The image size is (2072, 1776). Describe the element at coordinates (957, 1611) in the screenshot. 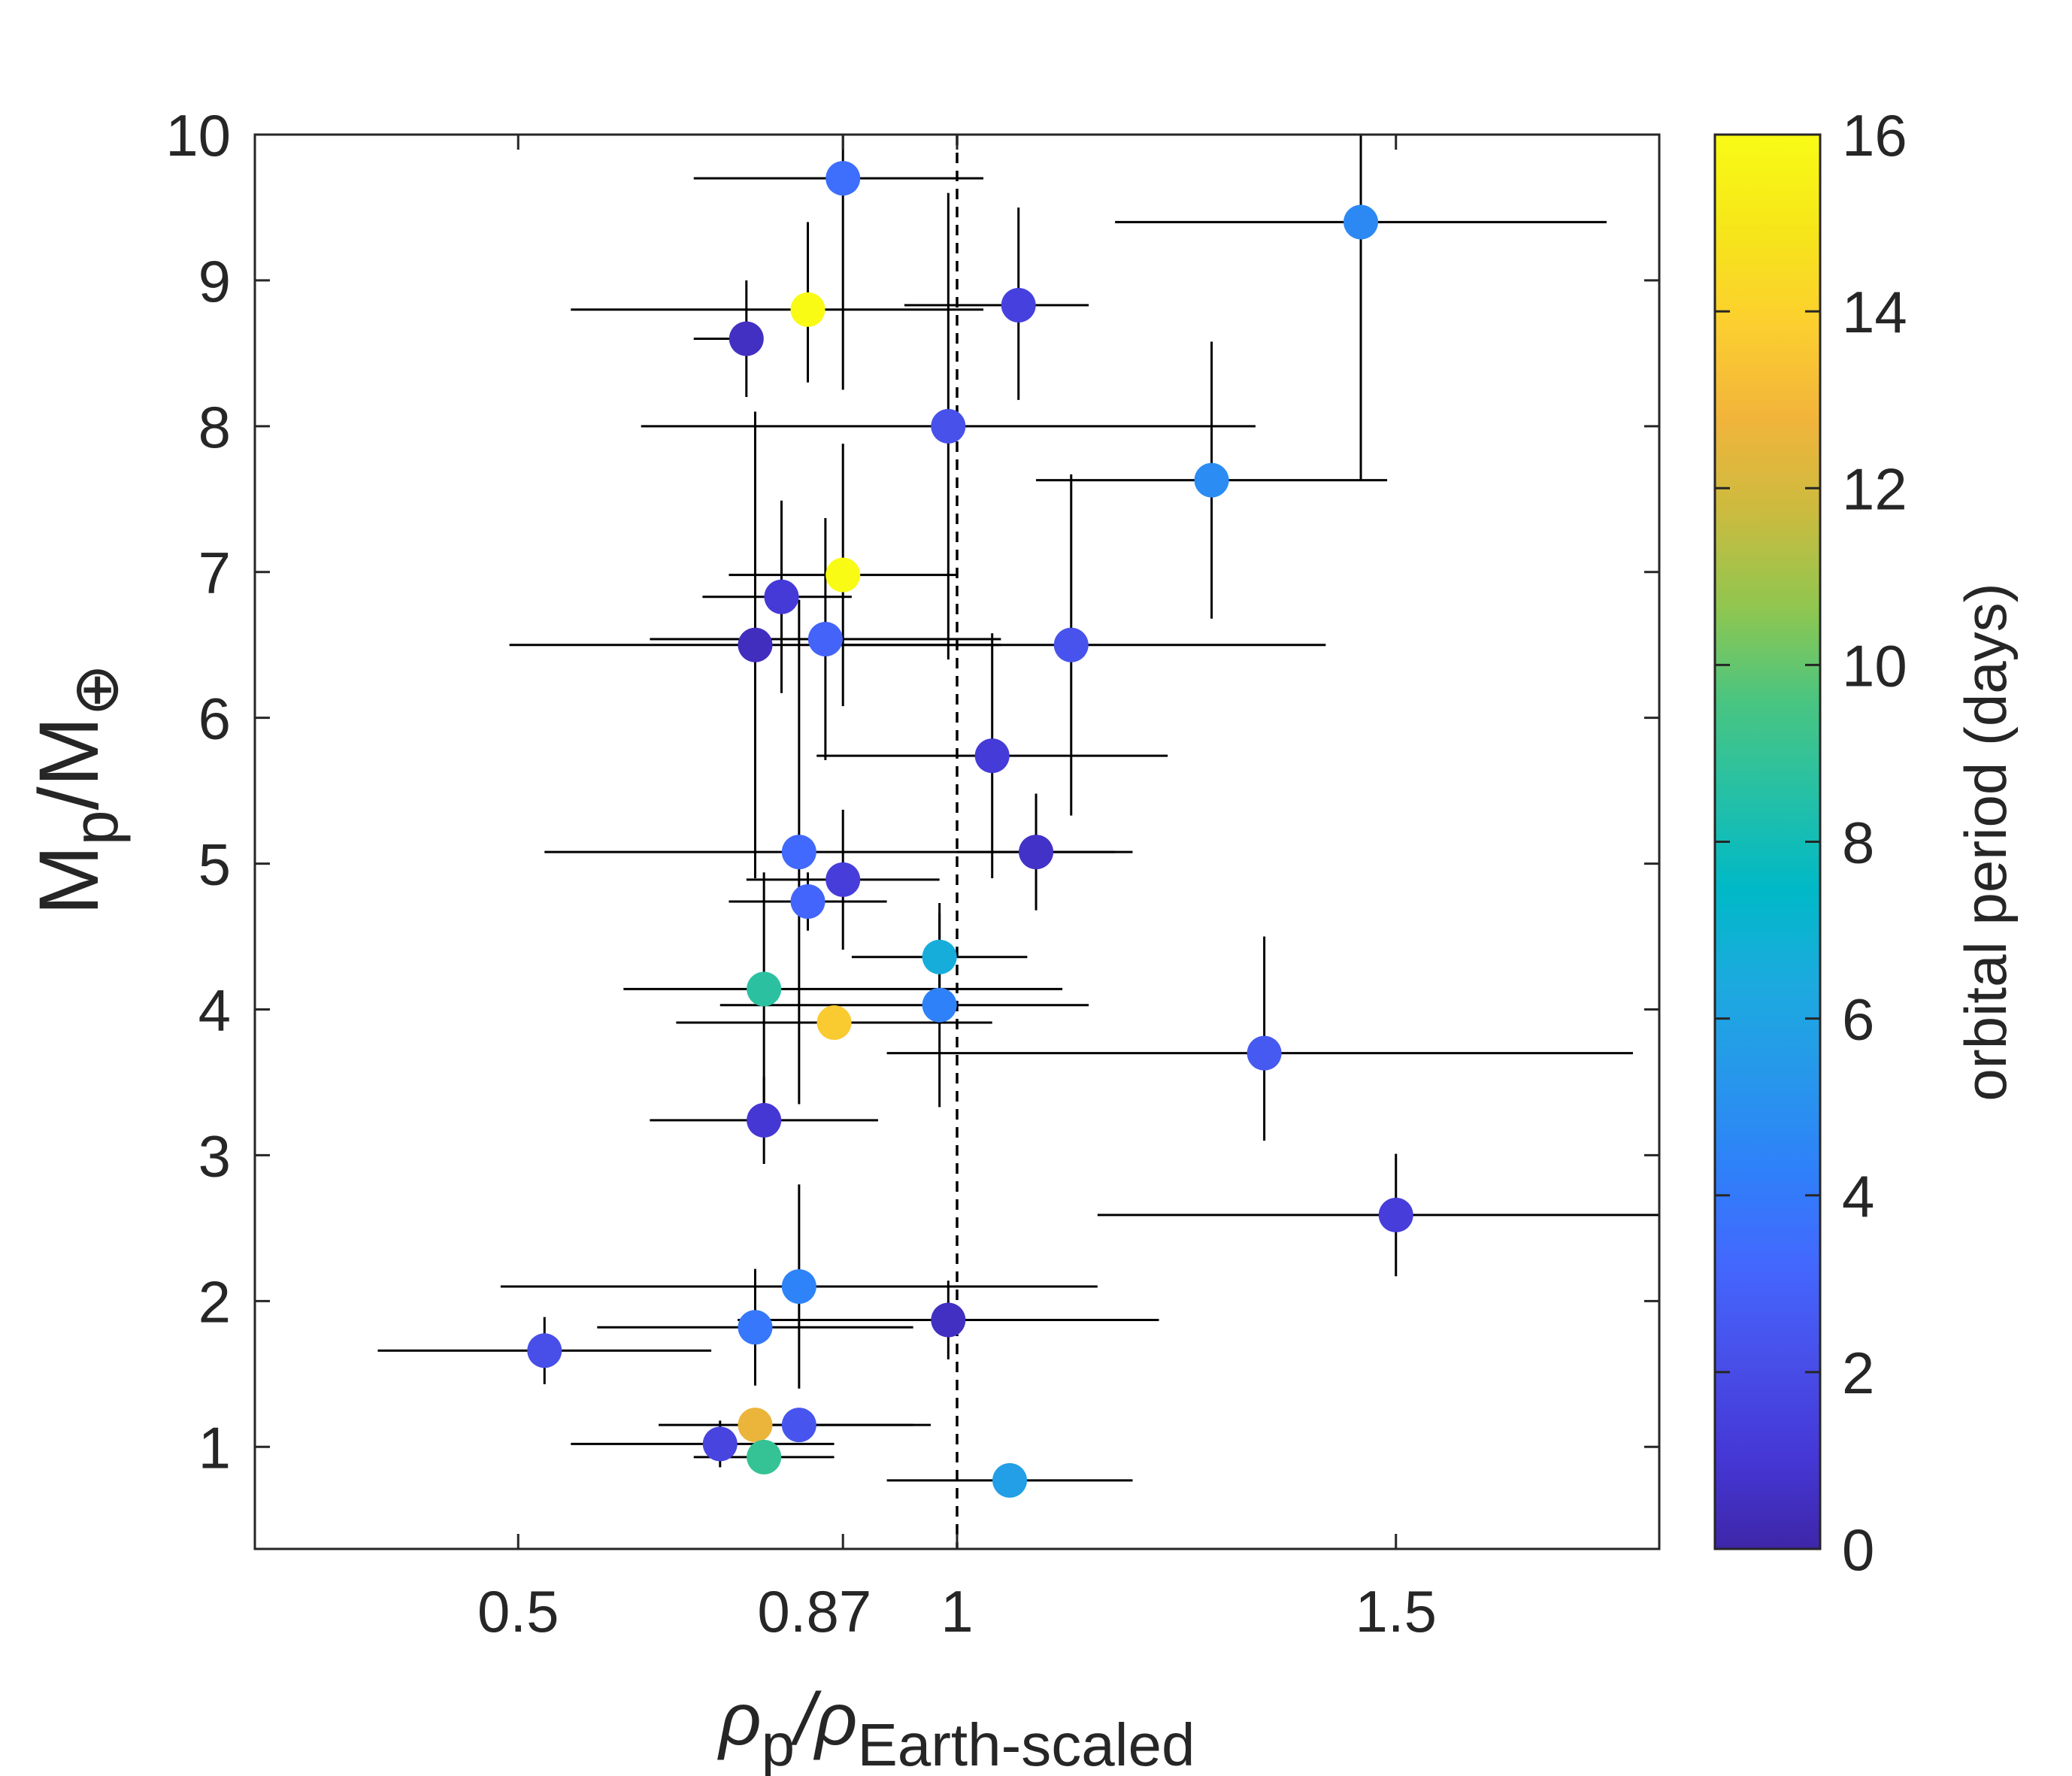

I see `x-tick-label-2: 1` at that location.